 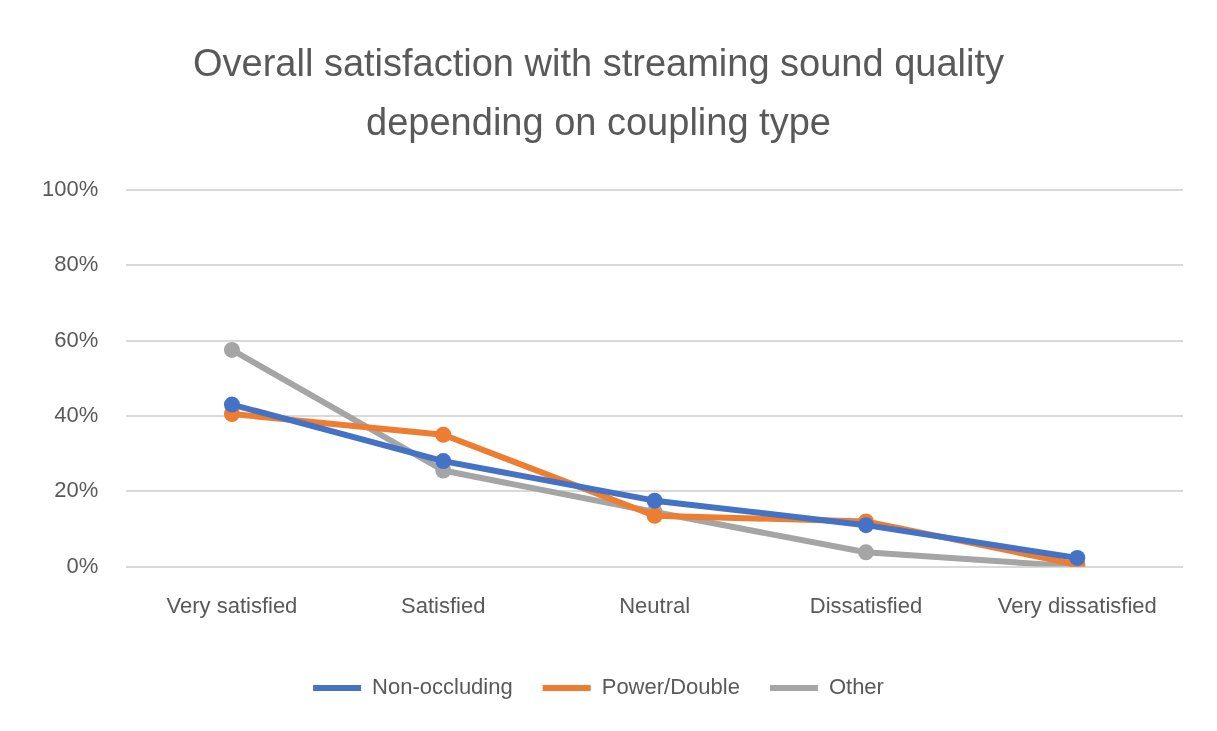 What do you see at coordinates (598, 92) in the screenshot?
I see `chart-title: Overall satisfaction with streaming sound quality depending on coupling type` at bounding box center [598, 92].